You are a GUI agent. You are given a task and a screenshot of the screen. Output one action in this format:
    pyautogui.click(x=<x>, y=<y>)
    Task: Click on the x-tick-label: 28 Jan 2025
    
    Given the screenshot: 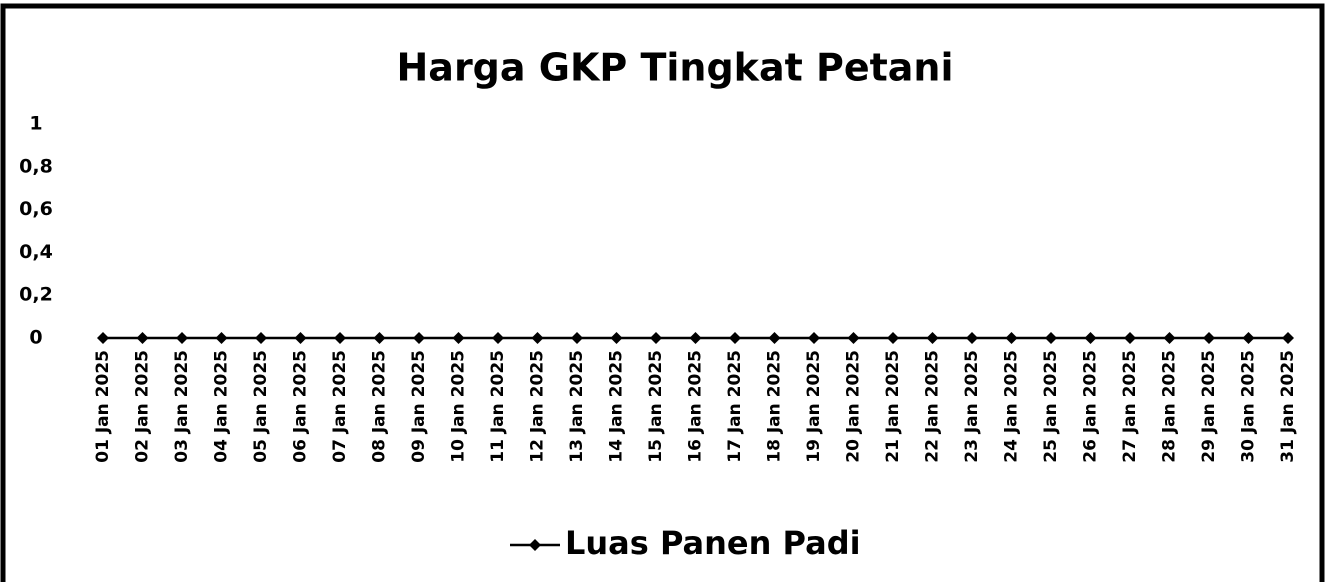 What is the action you would take?
    pyautogui.click(x=1170, y=406)
    